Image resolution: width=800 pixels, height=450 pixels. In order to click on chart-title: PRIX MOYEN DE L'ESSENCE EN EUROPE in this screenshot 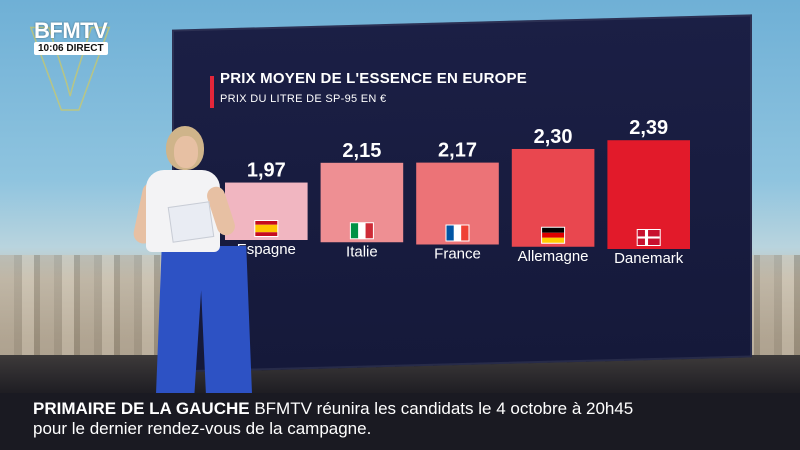, I will do `click(373, 78)`.